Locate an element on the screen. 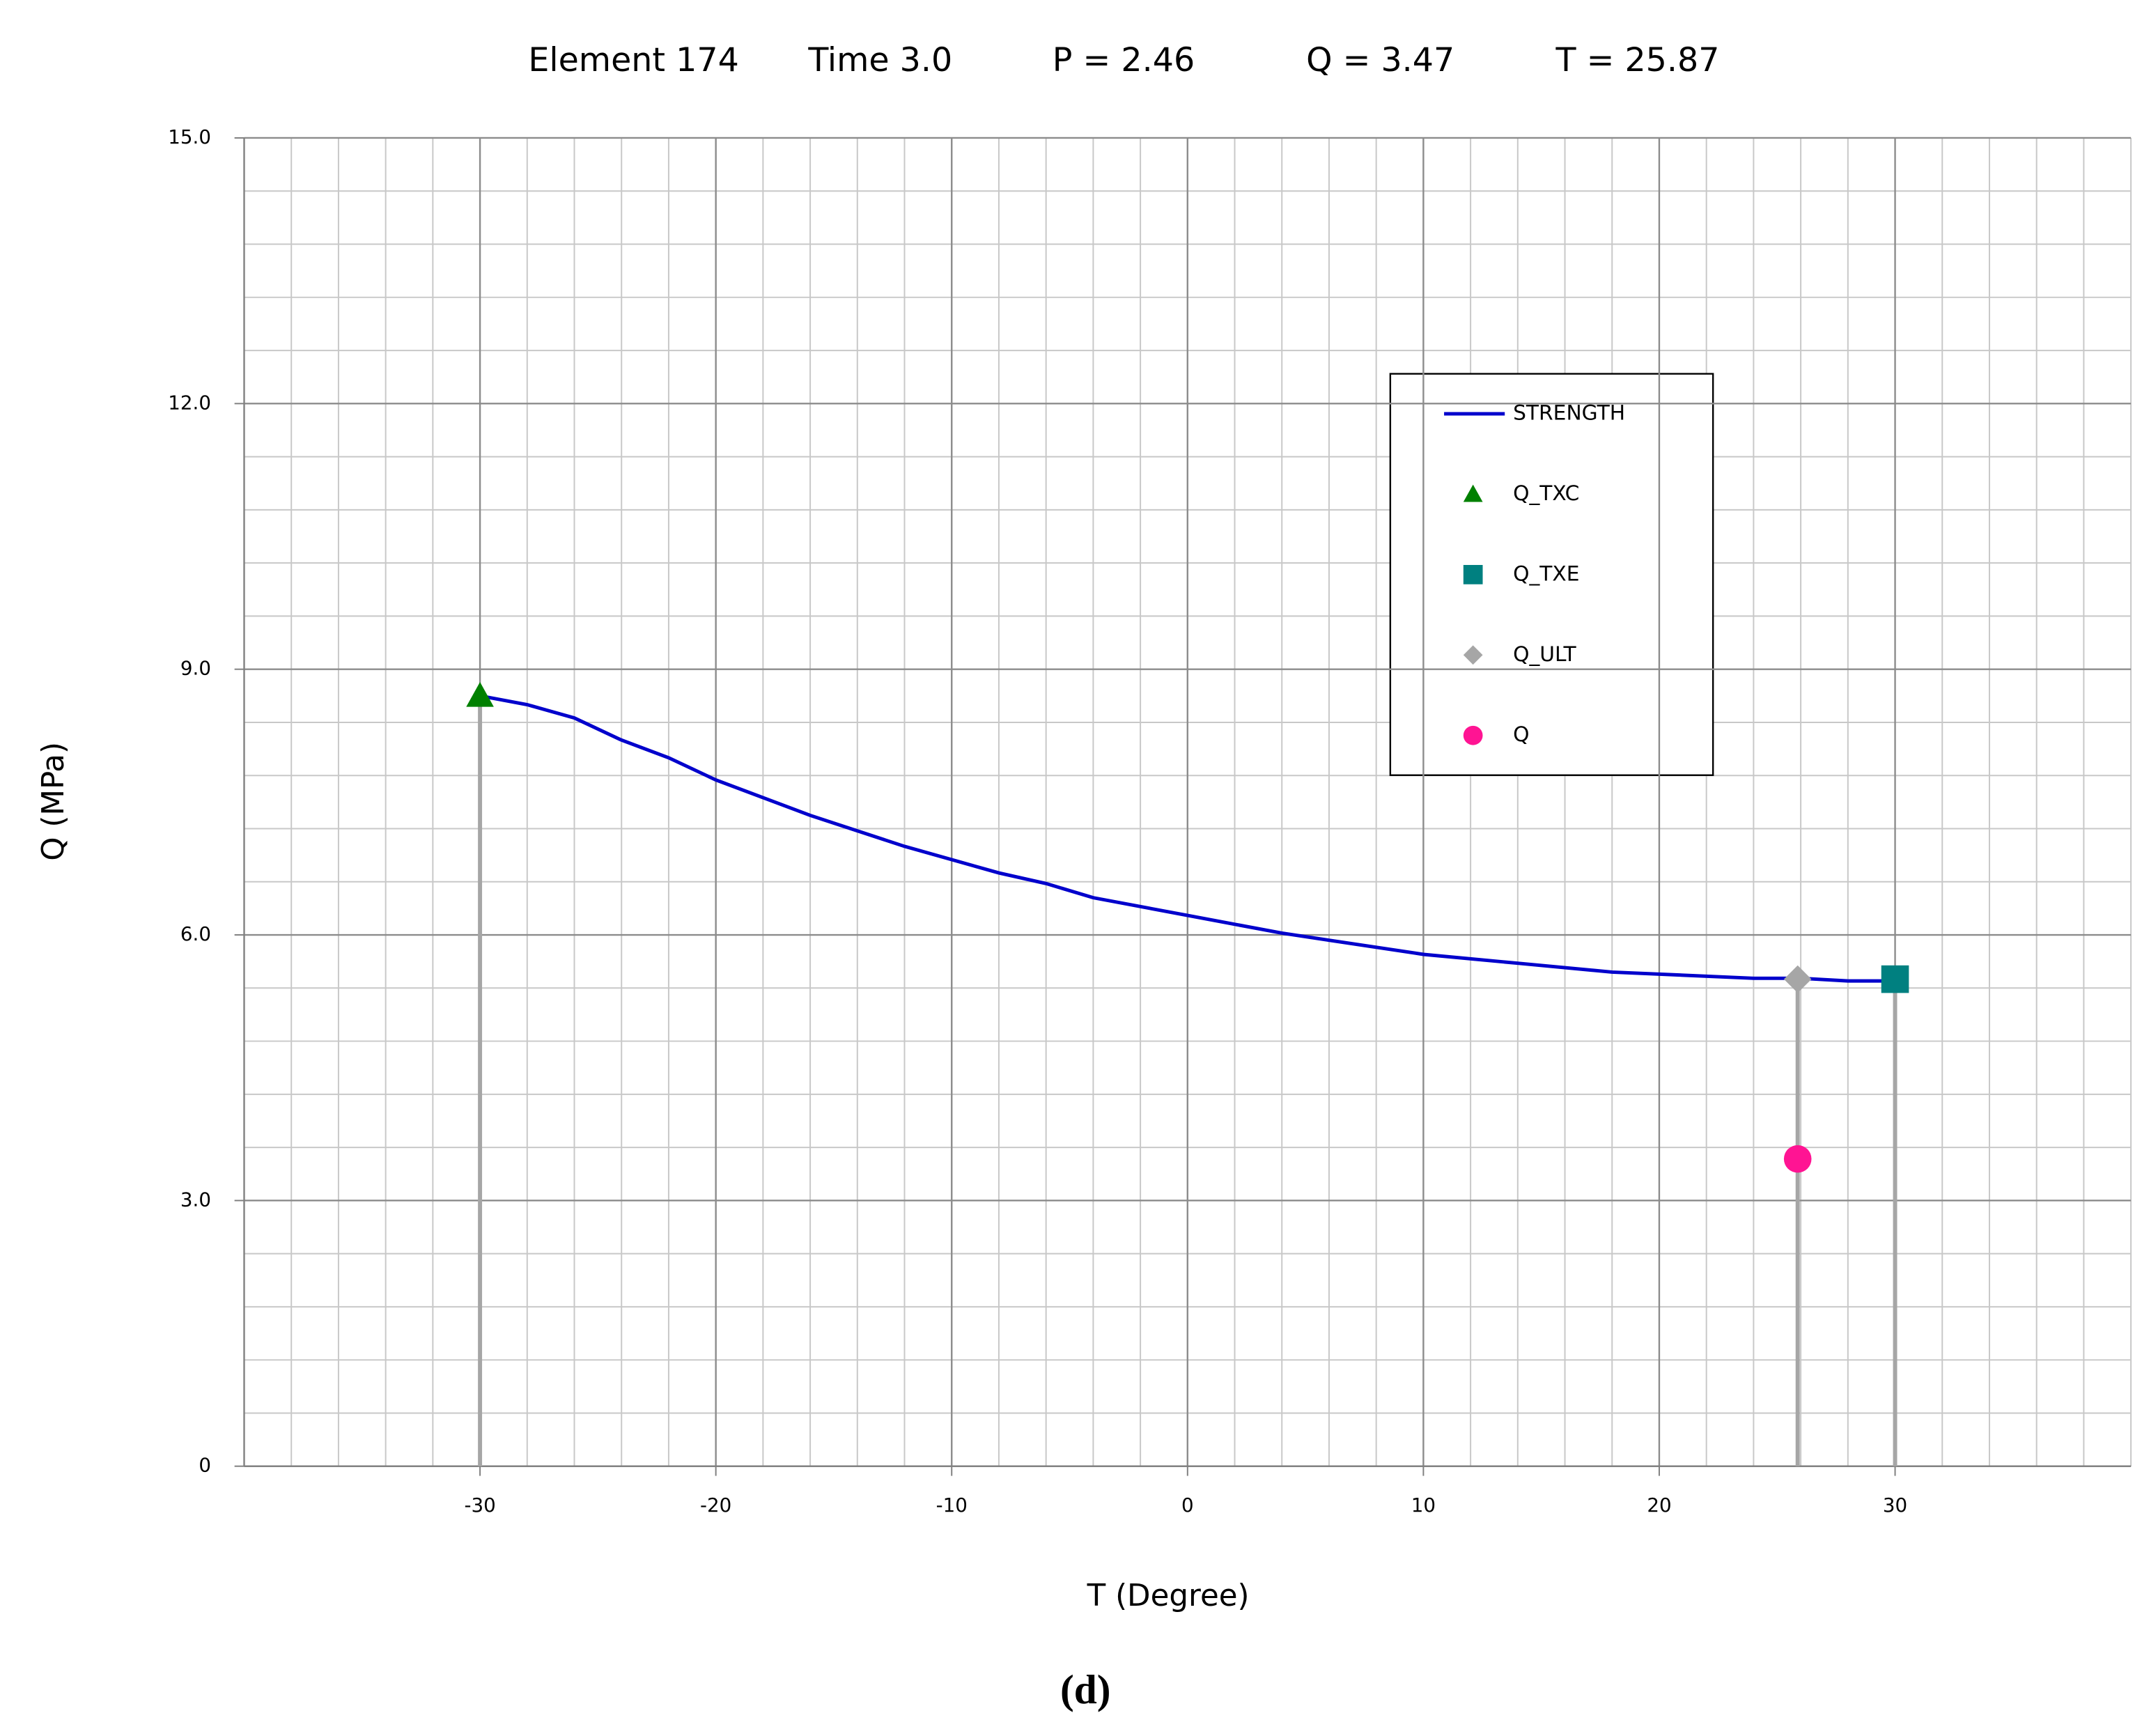 This screenshot has width=2142, height=1736. x-tick-label: 20 is located at coordinates (1659, 1506).